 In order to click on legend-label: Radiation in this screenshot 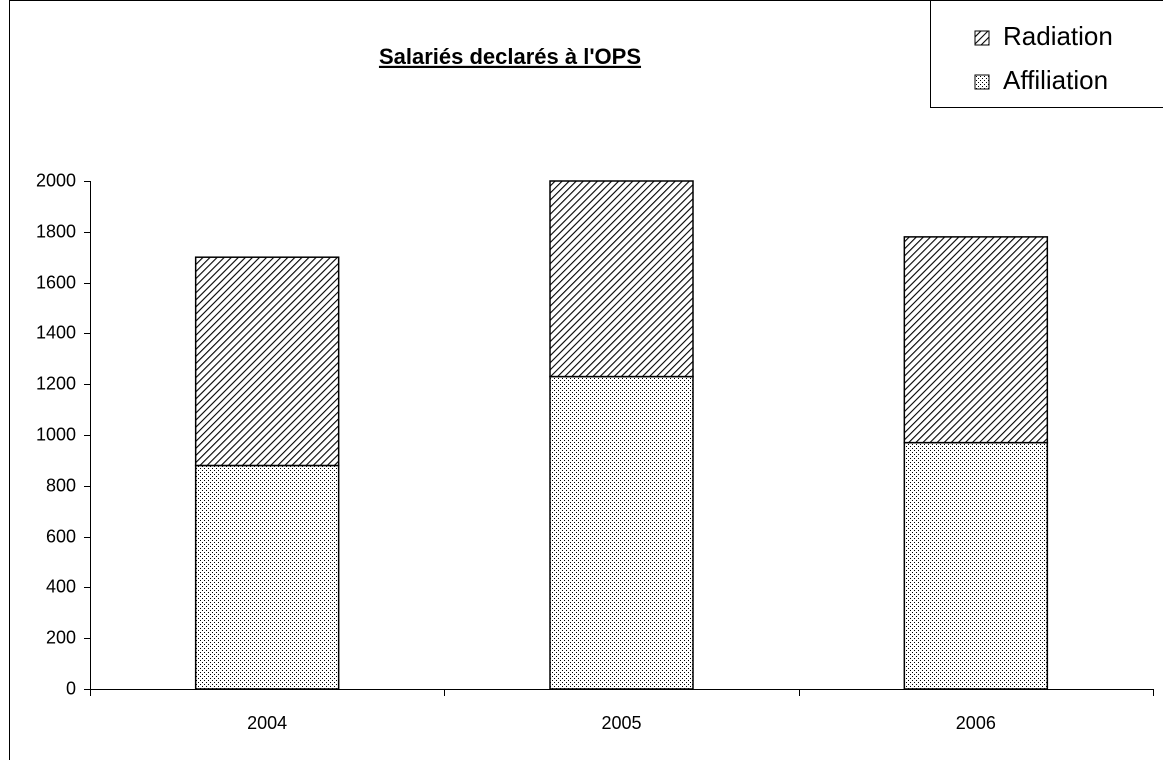, I will do `click(1058, 36)`.